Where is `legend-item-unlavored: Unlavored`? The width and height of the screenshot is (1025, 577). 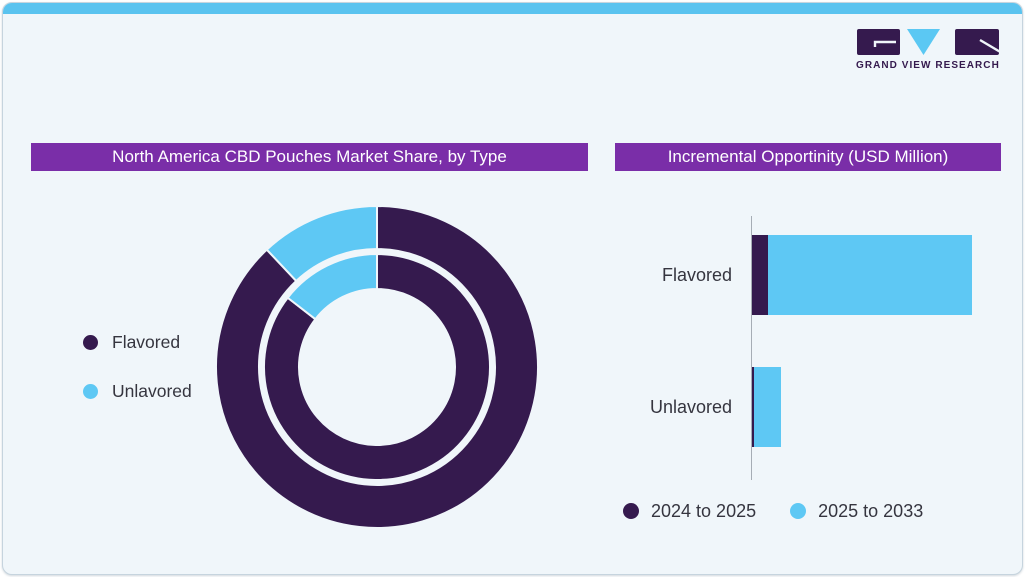
legend-item-unlavored: Unlavored is located at coordinates (137, 391).